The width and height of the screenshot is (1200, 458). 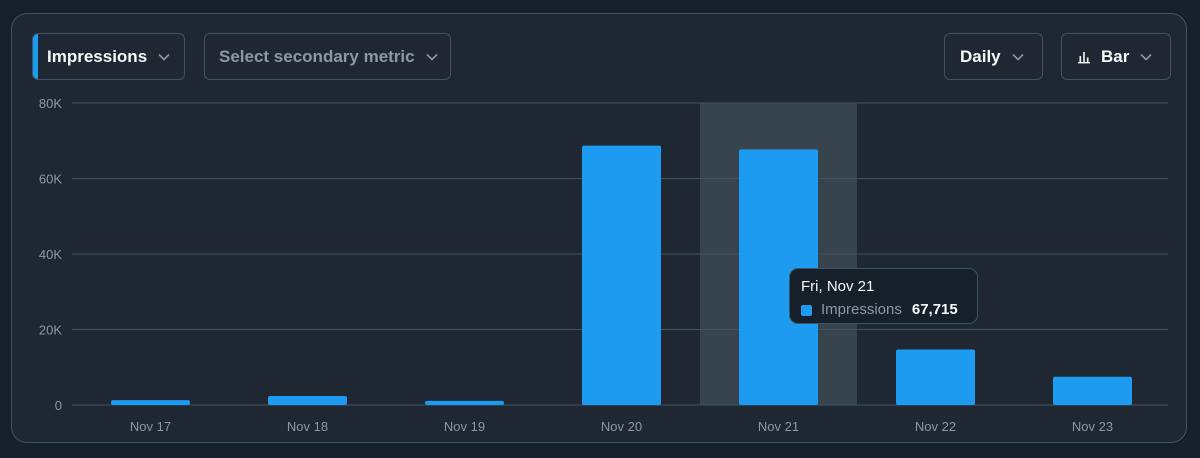 I want to click on y-tick-label: 20K, so click(x=50, y=330).